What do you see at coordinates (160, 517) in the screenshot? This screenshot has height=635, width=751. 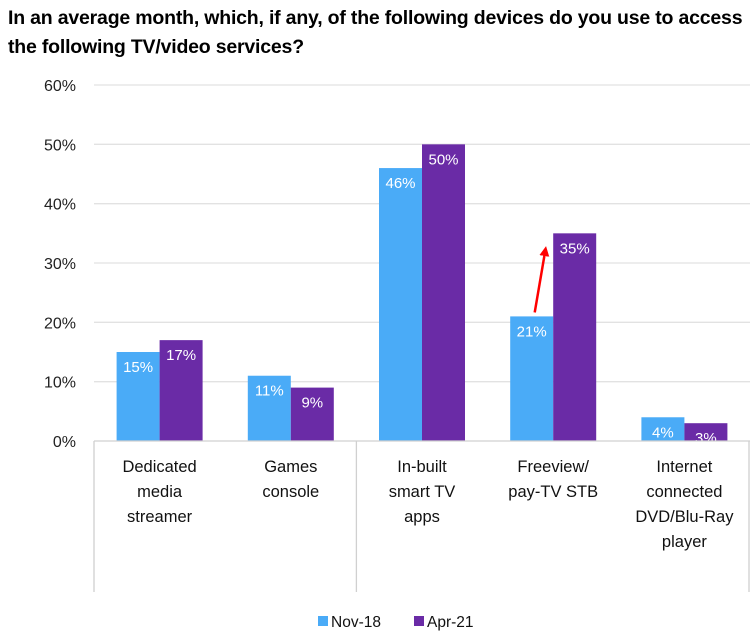 I see `category-label: streamer` at bounding box center [160, 517].